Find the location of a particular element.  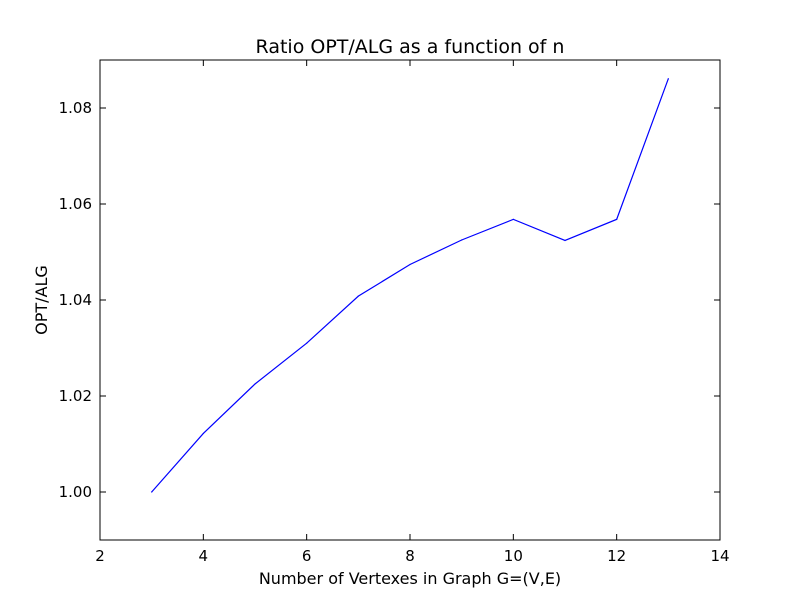

x-tick-label: 2 is located at coordinates (100, 556).